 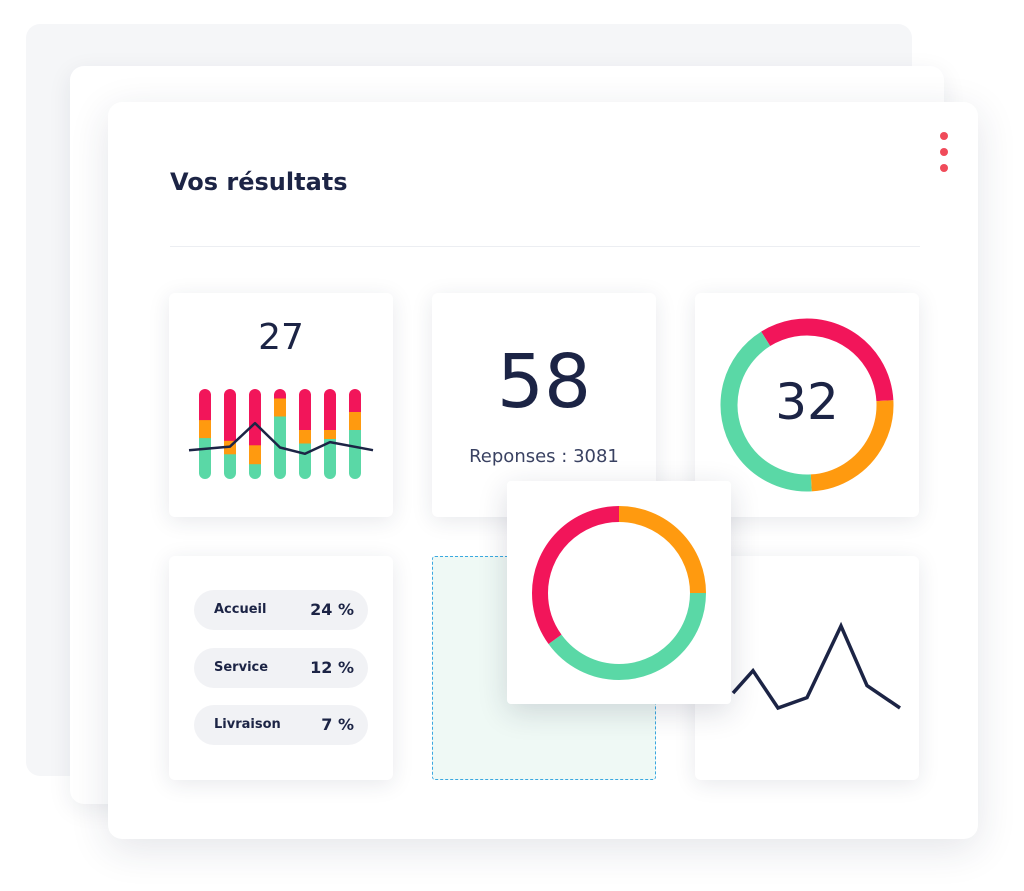 What do you see at coordinates (241, 667) in the screenshot?
I see `category-label: Service` at bounding box center [241, 667].